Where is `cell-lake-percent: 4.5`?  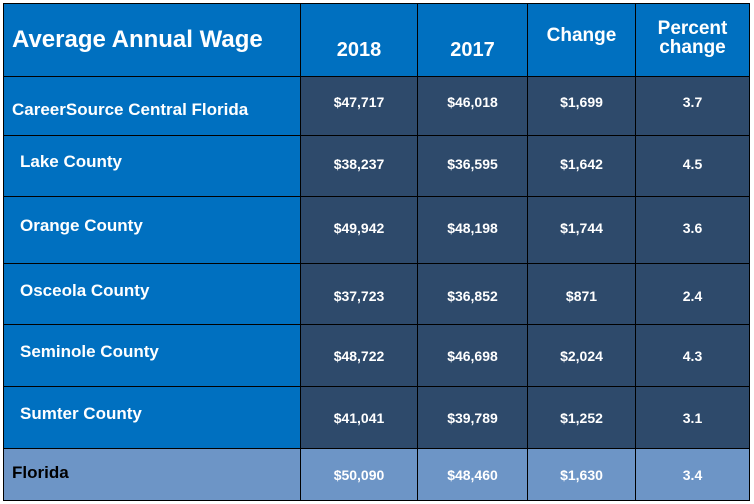 cell-lake-percent: 4.5 is located at coordinates (692, 166).